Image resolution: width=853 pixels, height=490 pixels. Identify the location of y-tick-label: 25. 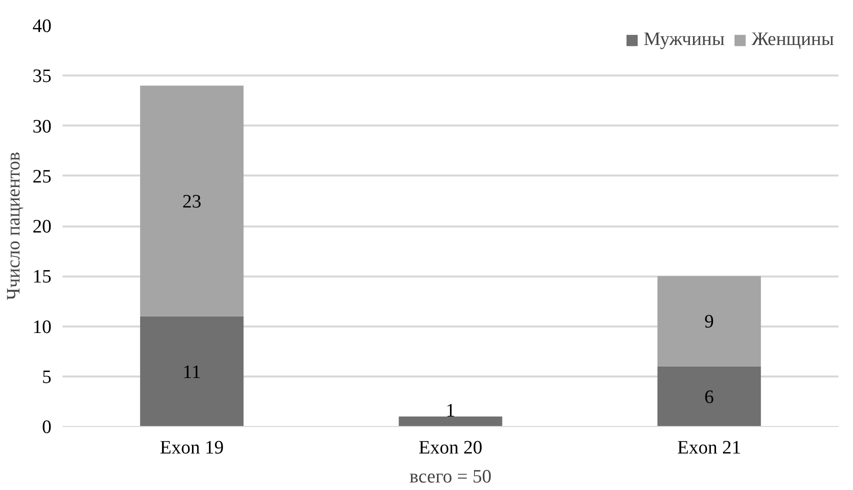
(42, 177).